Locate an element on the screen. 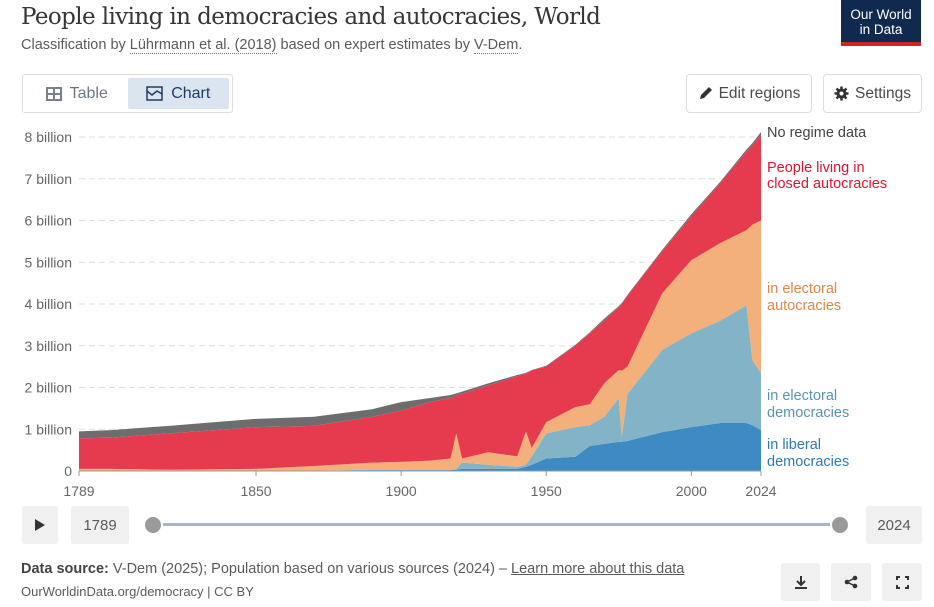 This screenshot has height=607, width=934. source-label: Data source: is located at coordinates (65, 569).